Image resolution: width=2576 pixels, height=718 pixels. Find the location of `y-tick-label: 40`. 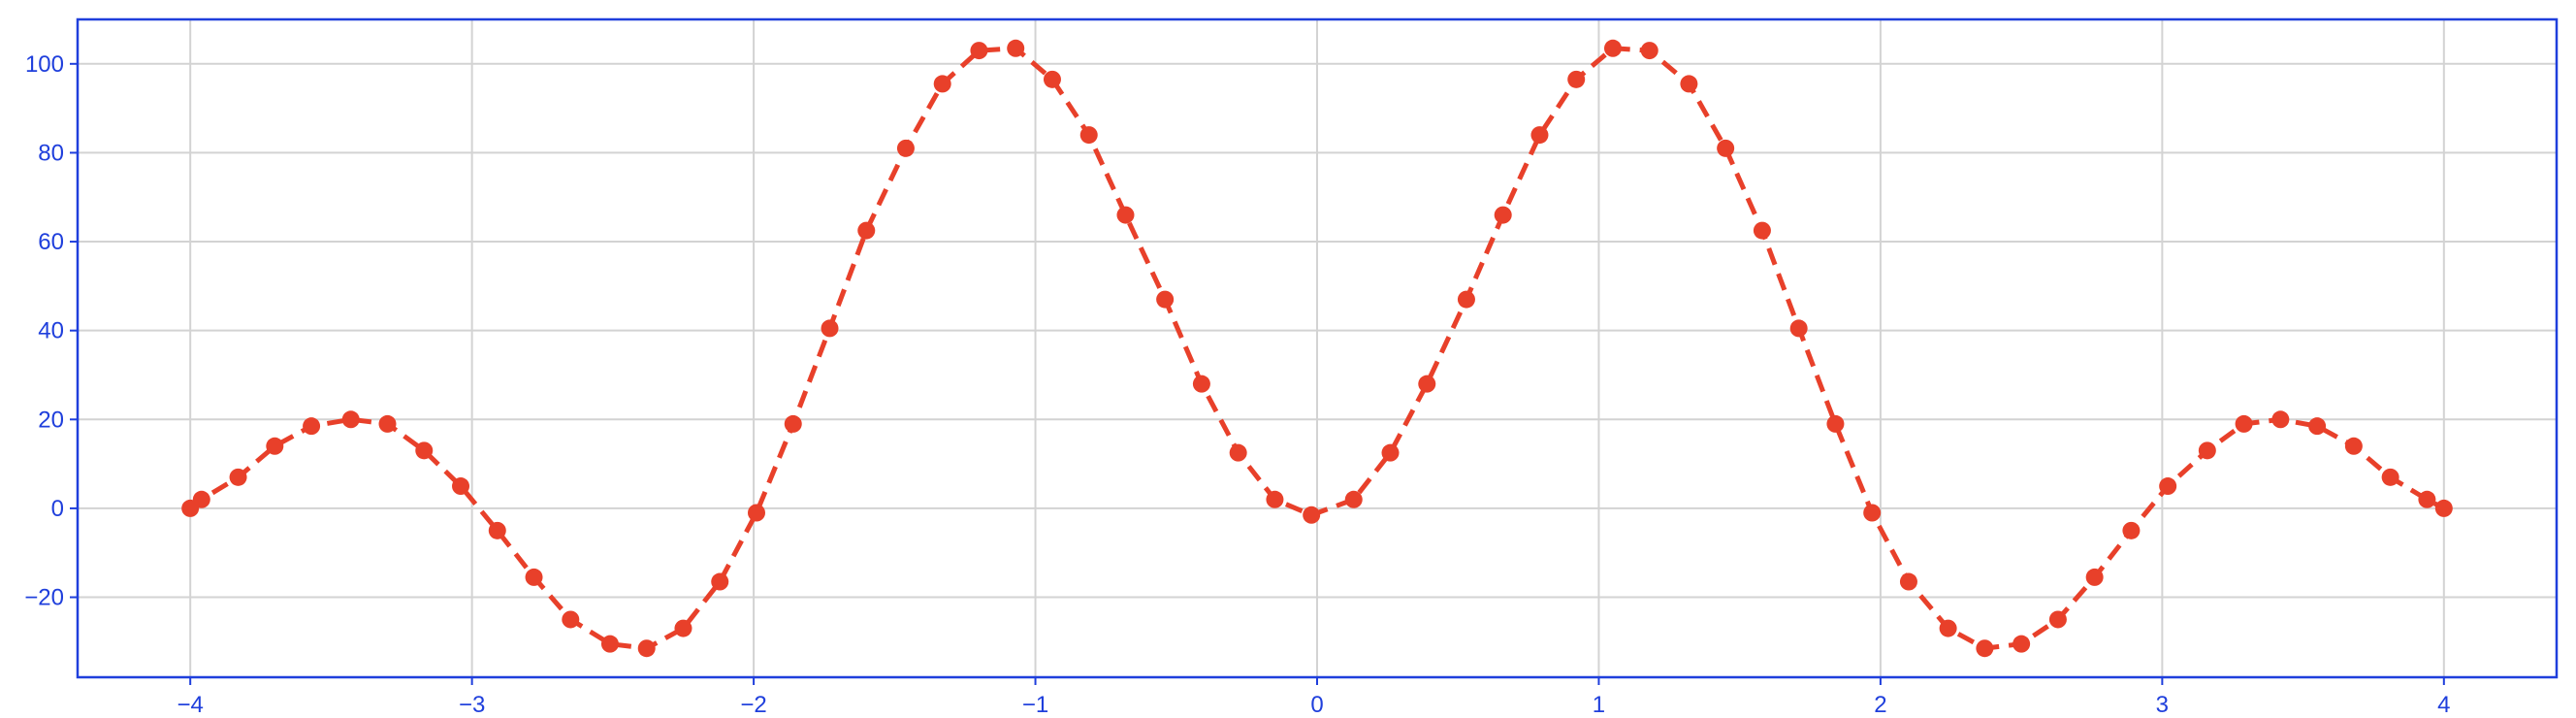

y-tick-label: 40 is located at coordinates (51, 331).